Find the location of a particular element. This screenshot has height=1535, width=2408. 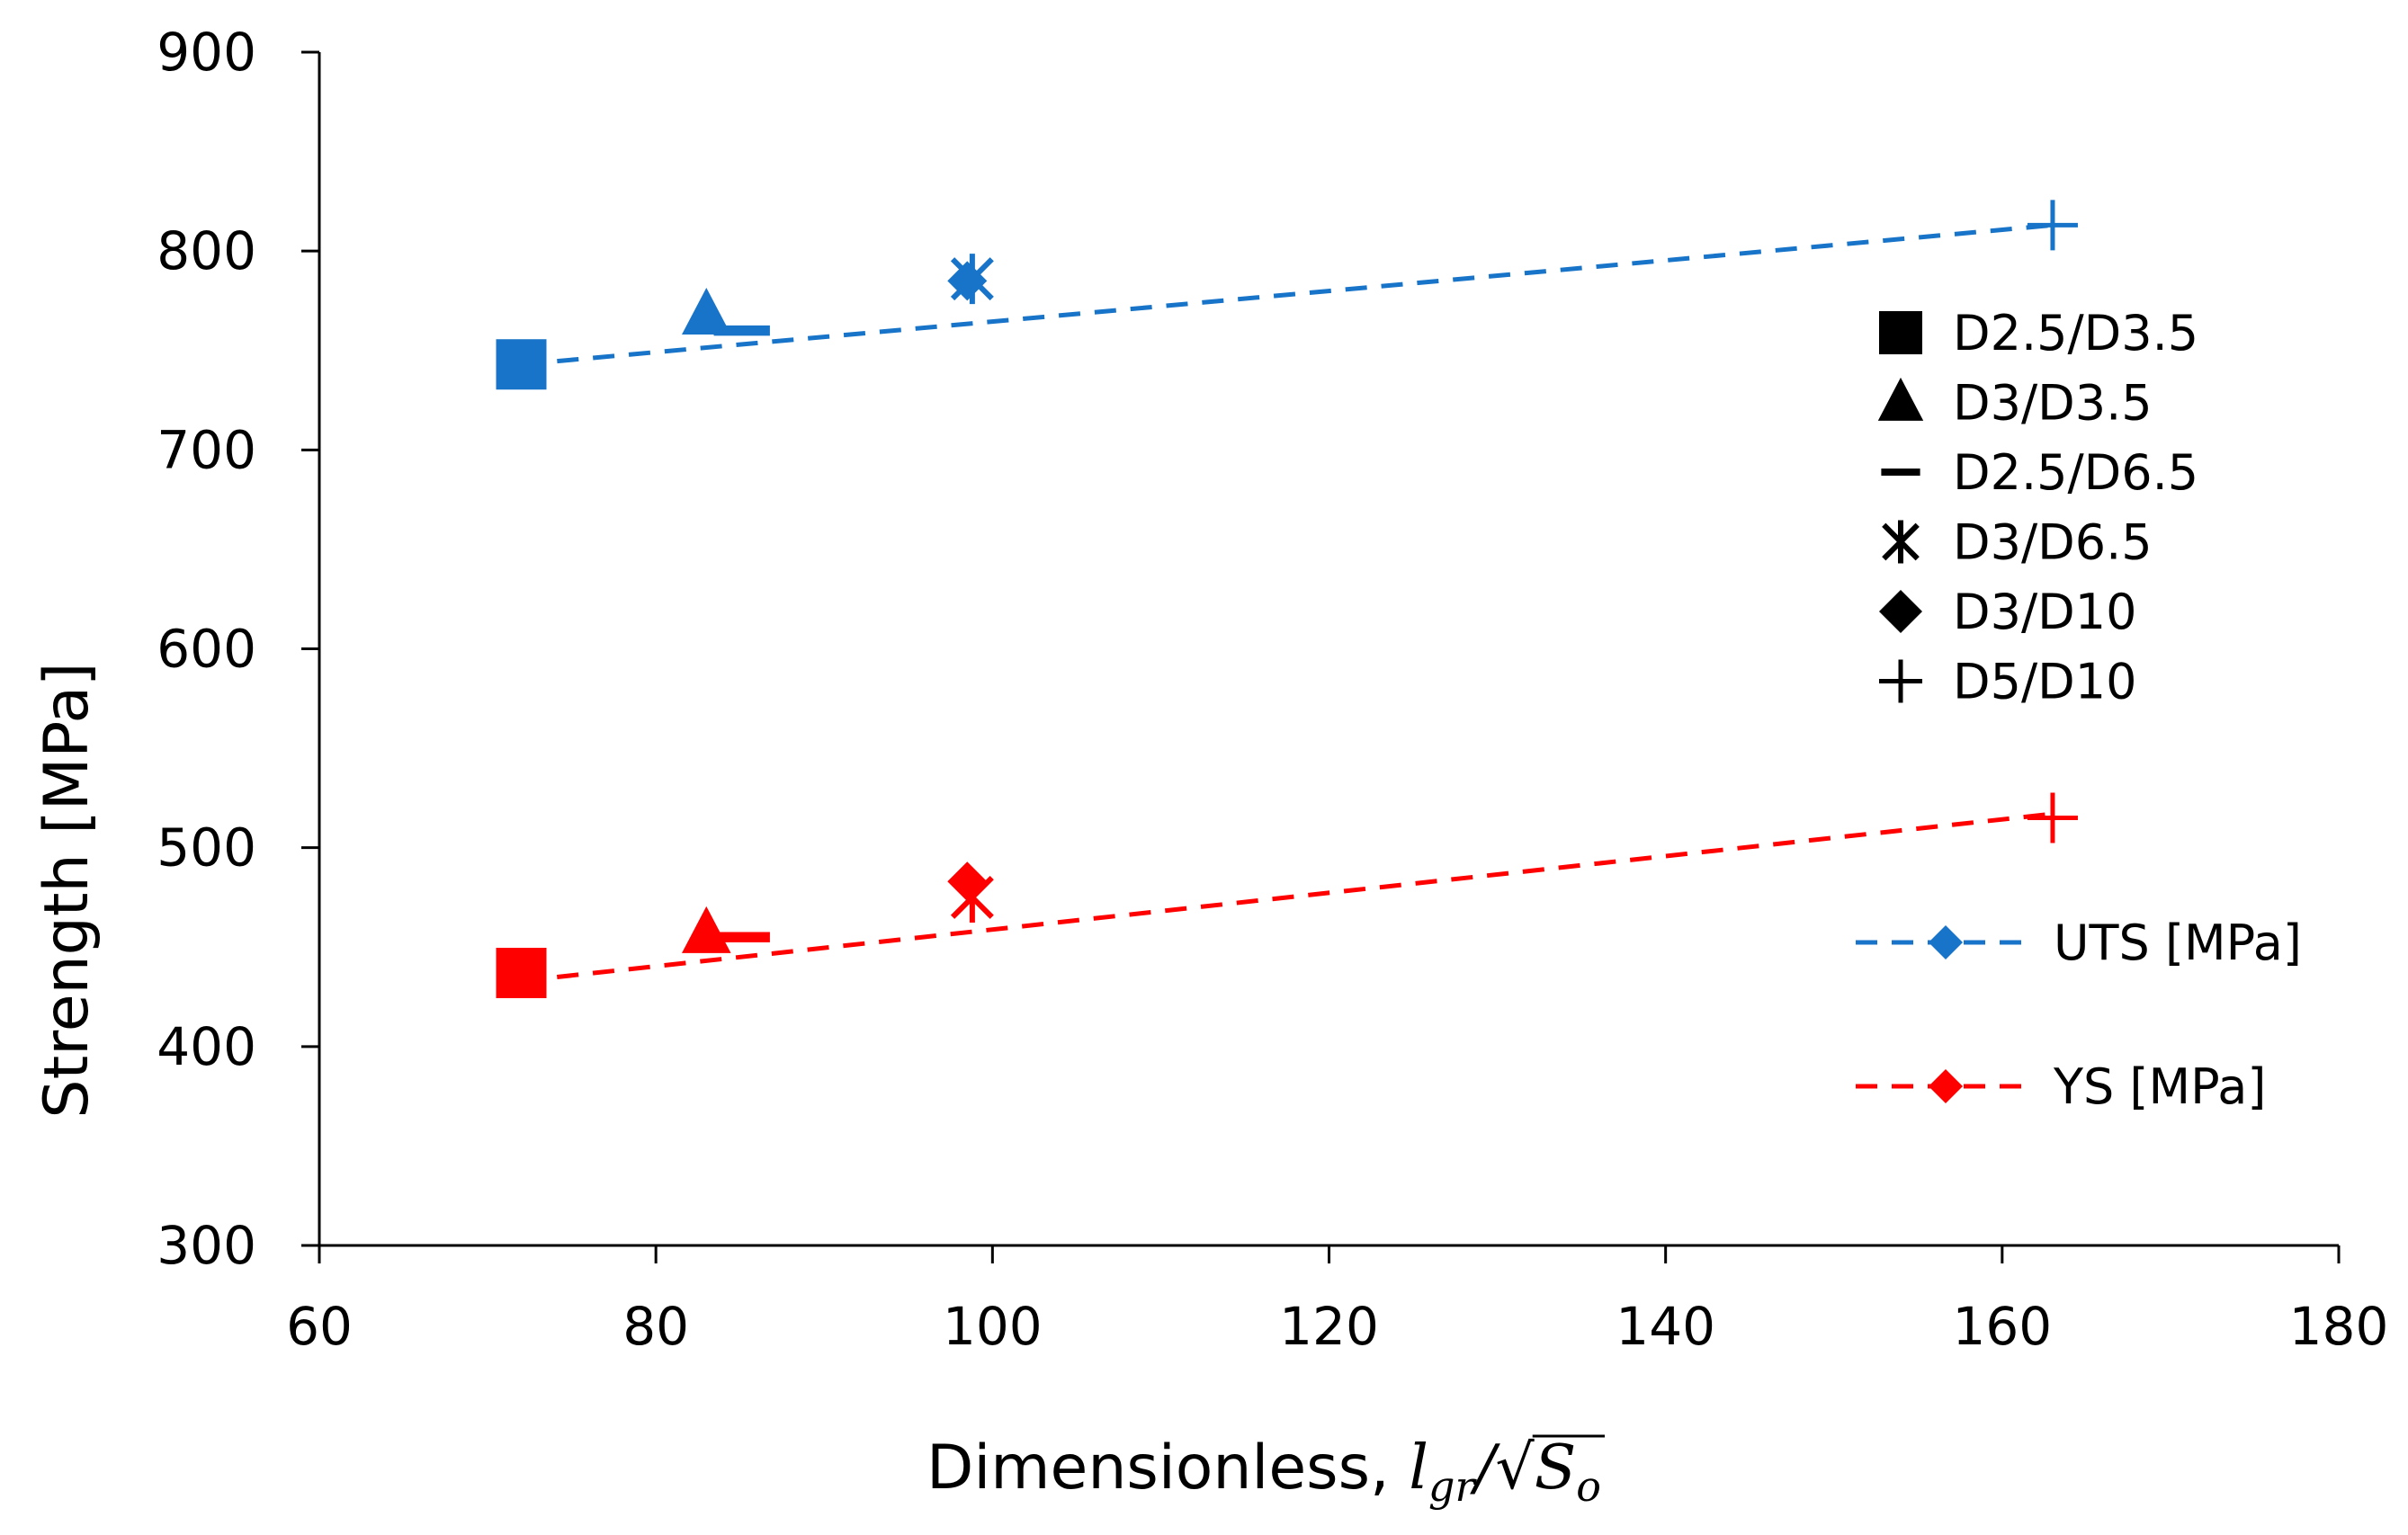

legend-label-d5-d10: D5/D10 is located at coordinates (2044, 682).